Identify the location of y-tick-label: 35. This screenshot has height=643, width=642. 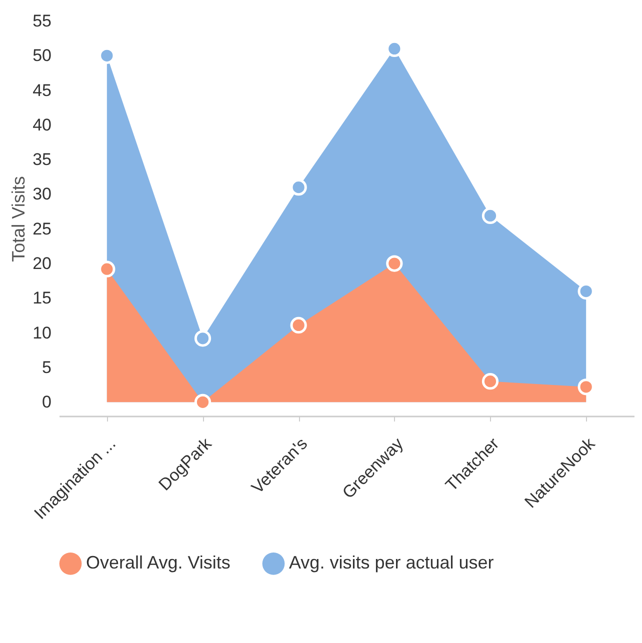
(42, 160).